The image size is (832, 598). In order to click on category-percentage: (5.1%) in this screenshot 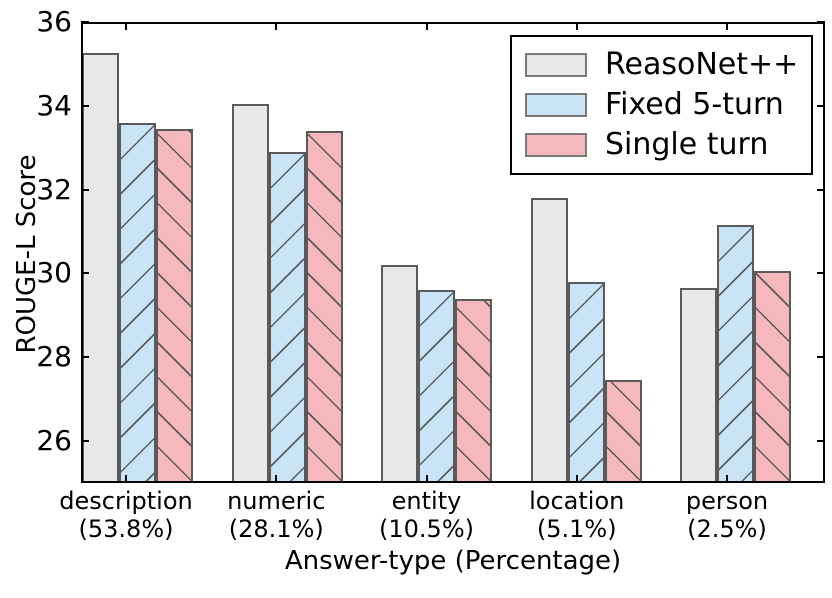, I will do `click(576, 529)`.